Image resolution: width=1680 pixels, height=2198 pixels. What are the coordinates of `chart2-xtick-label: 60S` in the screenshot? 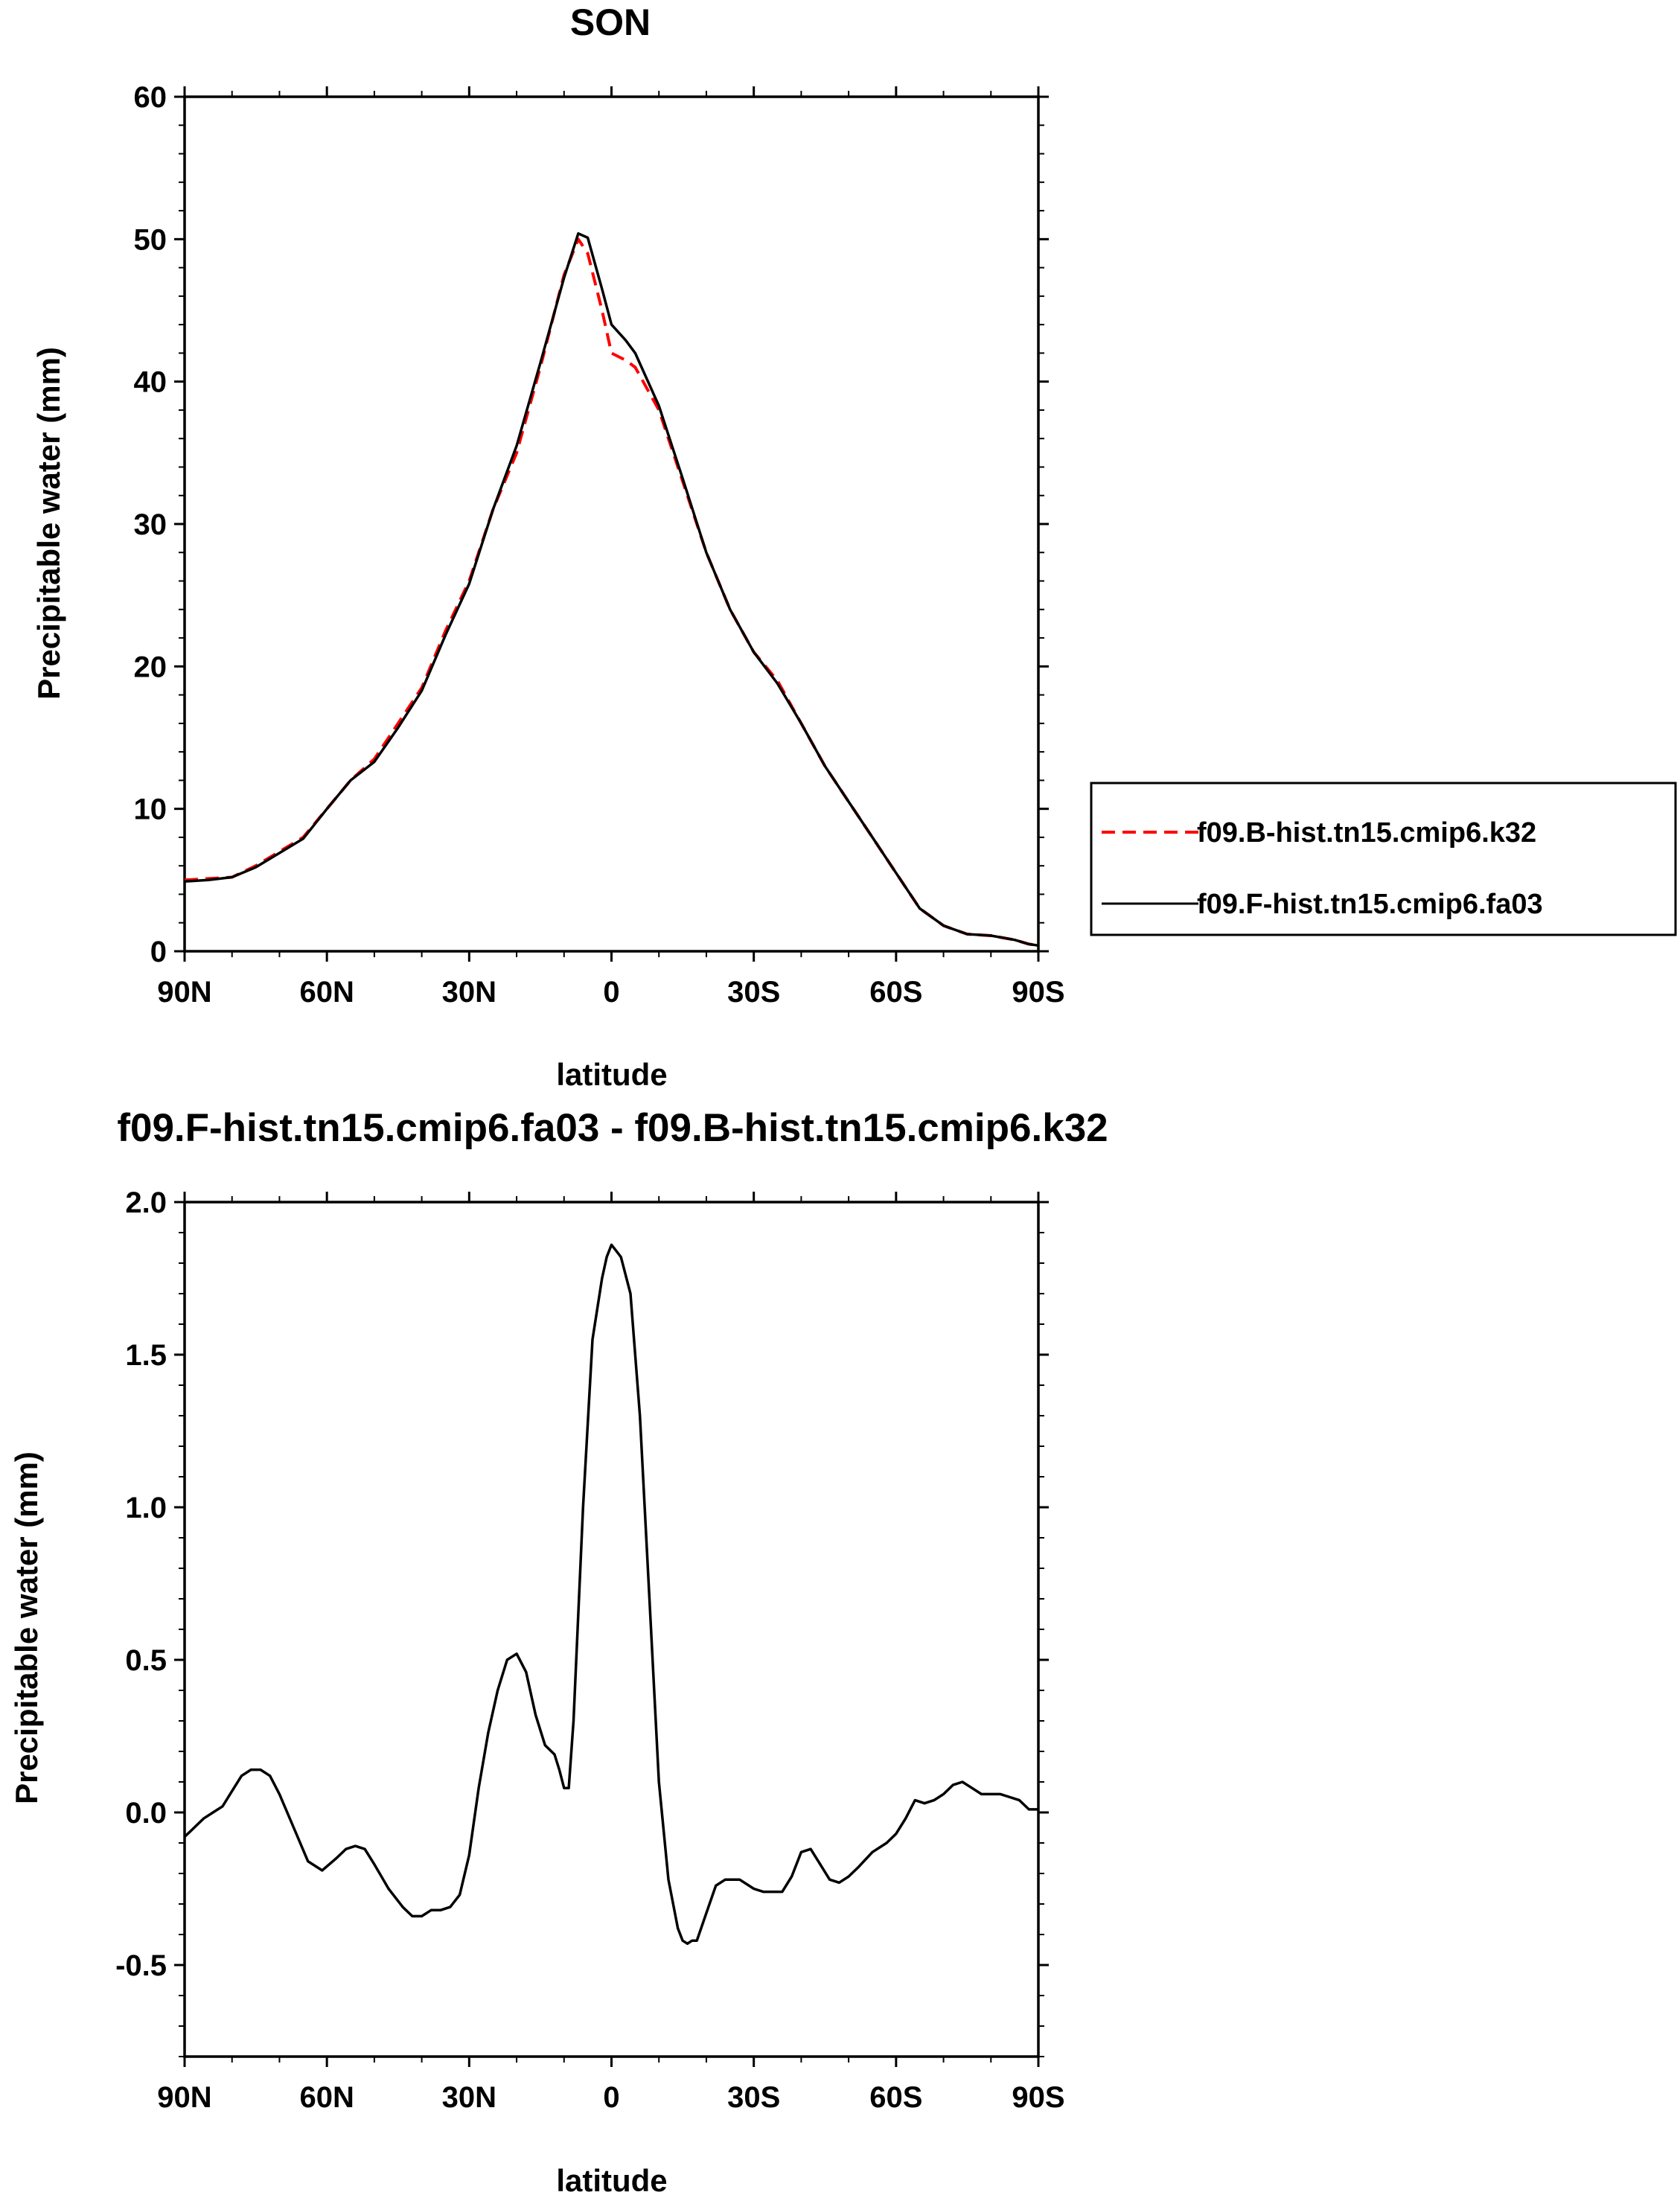 It's located at (896, 2097).